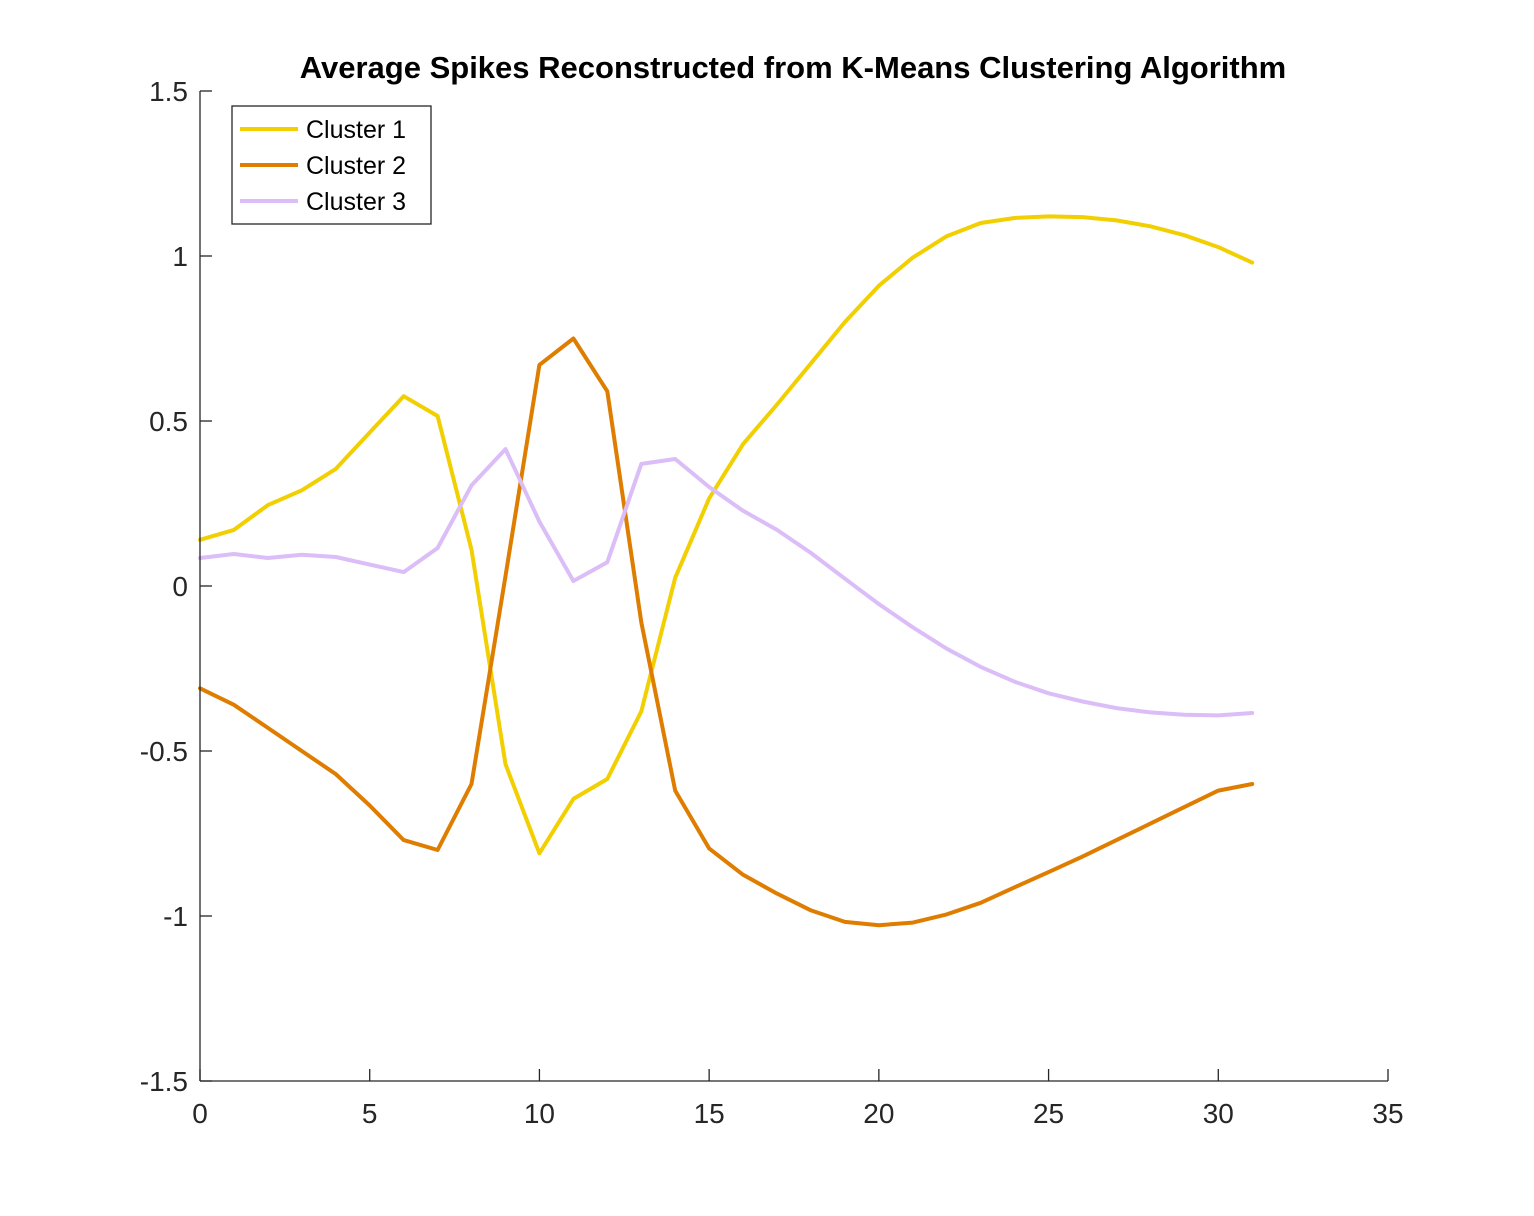 Image resolution: width=1534 pixels, height=1216 pixels. What do you see at coordinates (168, 91) in the screenshot?
I see `y-tick-label: 1.5` at bounding box center [168, 91].